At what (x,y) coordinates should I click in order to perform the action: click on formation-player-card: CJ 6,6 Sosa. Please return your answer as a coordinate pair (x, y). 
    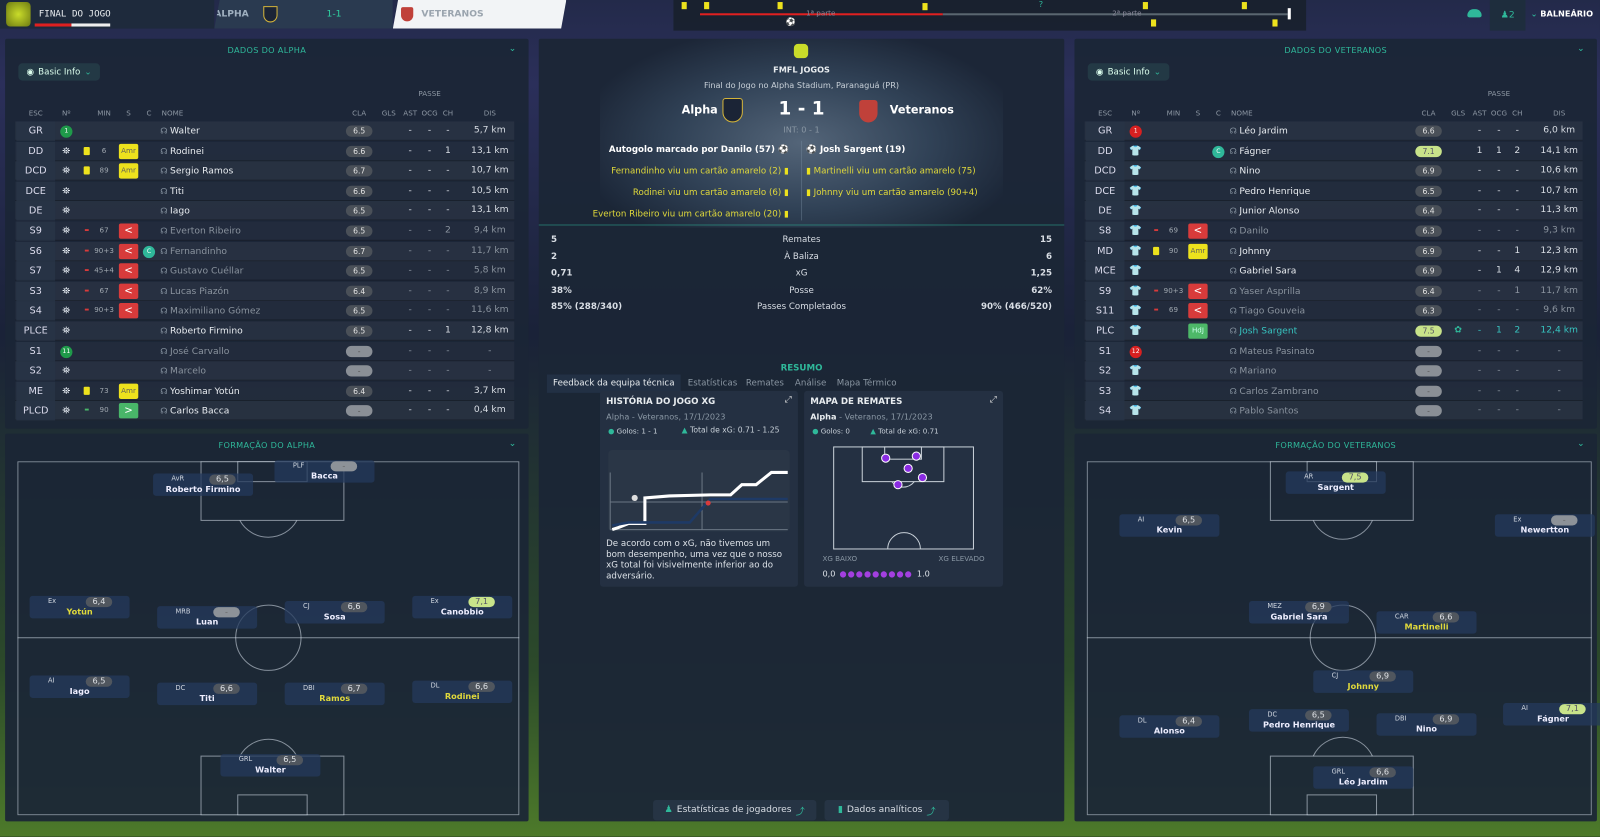
    Looking at the image, I should click on (334, 612).